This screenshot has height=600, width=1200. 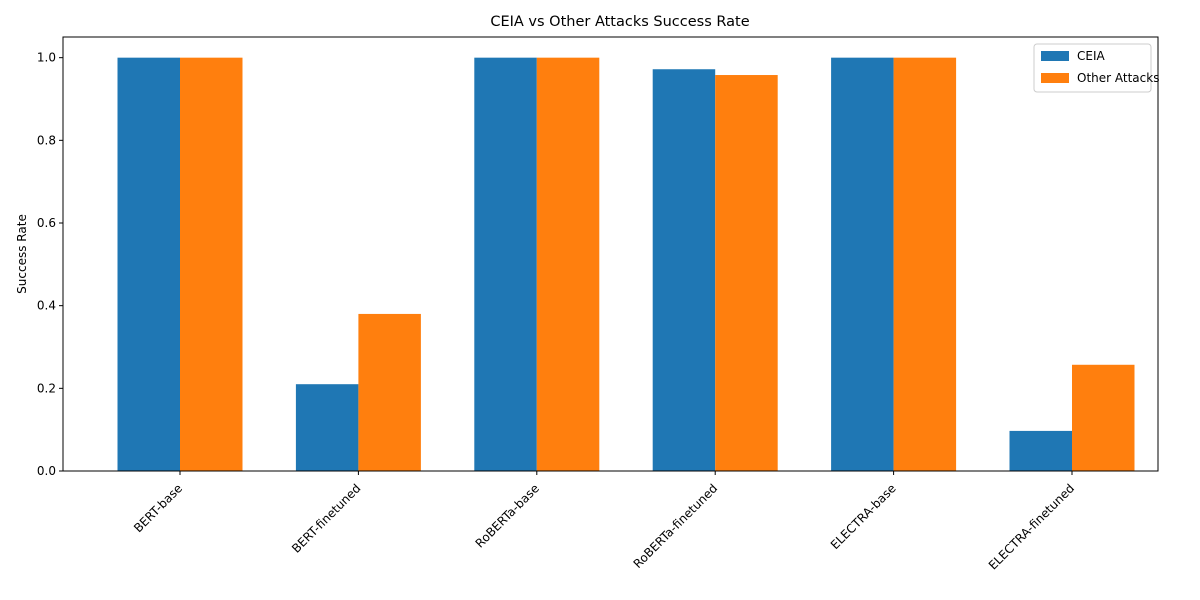 What do you see at coordinates (1103, 417) in the screenshot?
I see `bar-other-attacks-electra-finetuned` at bounding box center [1103, 417].